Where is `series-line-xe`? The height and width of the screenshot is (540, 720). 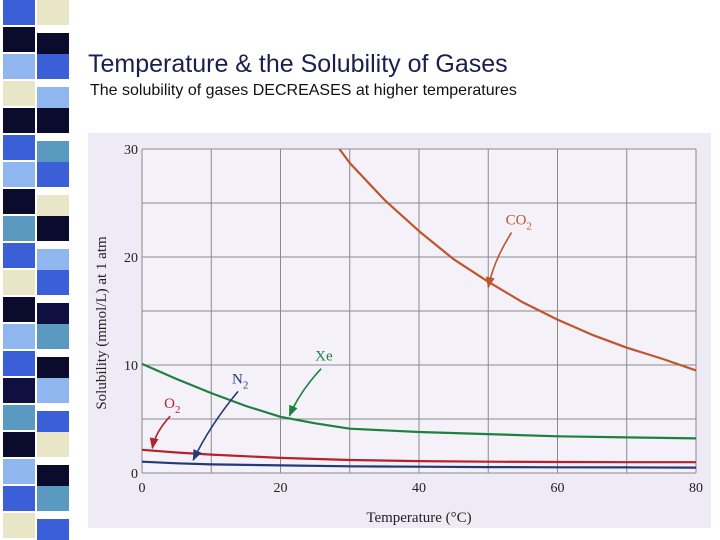
series-line-xe is located at coordinates (419, 401).